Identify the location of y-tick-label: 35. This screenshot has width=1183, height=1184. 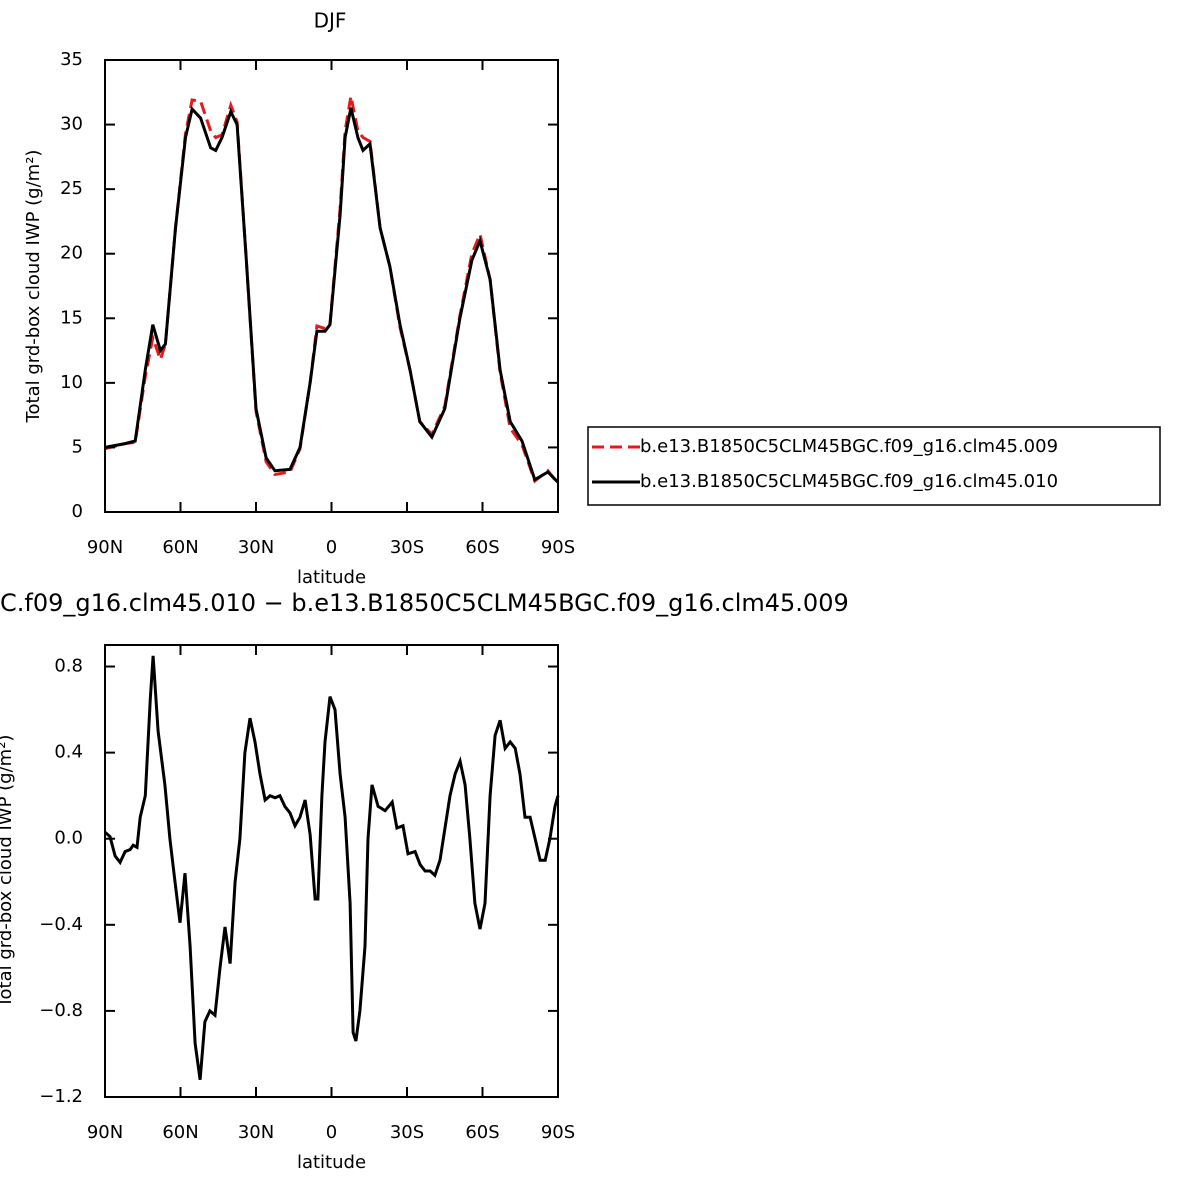
(71, 59).